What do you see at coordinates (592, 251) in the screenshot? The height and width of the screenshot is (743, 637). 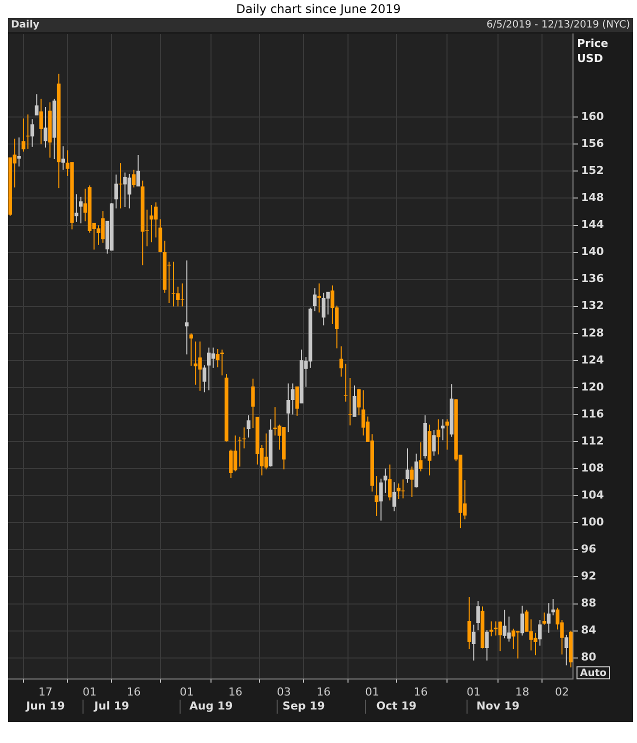 I see `y-tick-label: 140` at bounding box center [592, 251].